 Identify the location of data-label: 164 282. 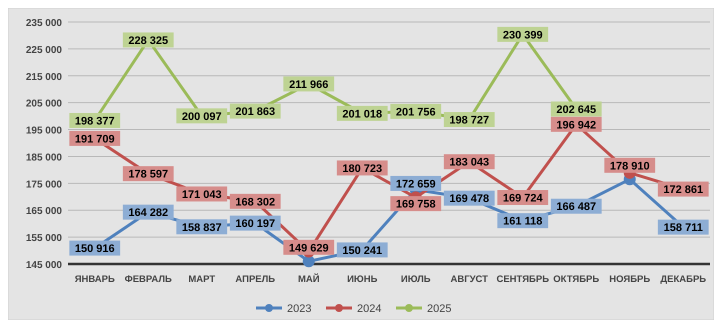
(148, 213).